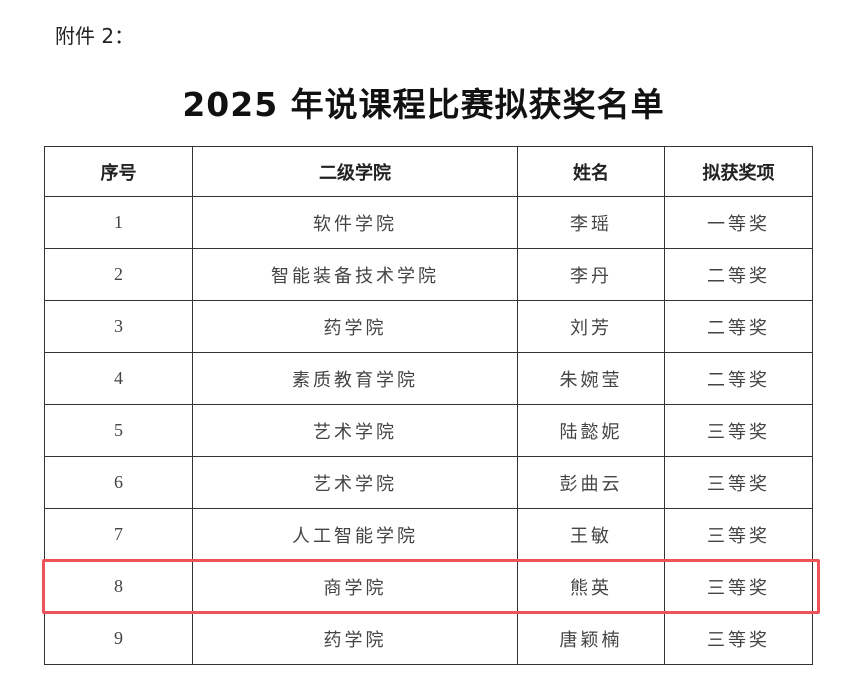 This screenshot has width=847, height=691. I want to click on table-row: 2 智能装备技术学院 李丹 二等奖, so click(428, 274).